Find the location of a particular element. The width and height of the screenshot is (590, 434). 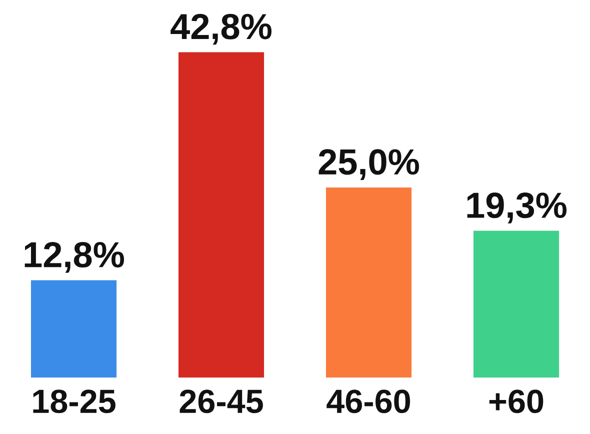

x-tick-label: 46-60 is located at coordinates (368, 402).